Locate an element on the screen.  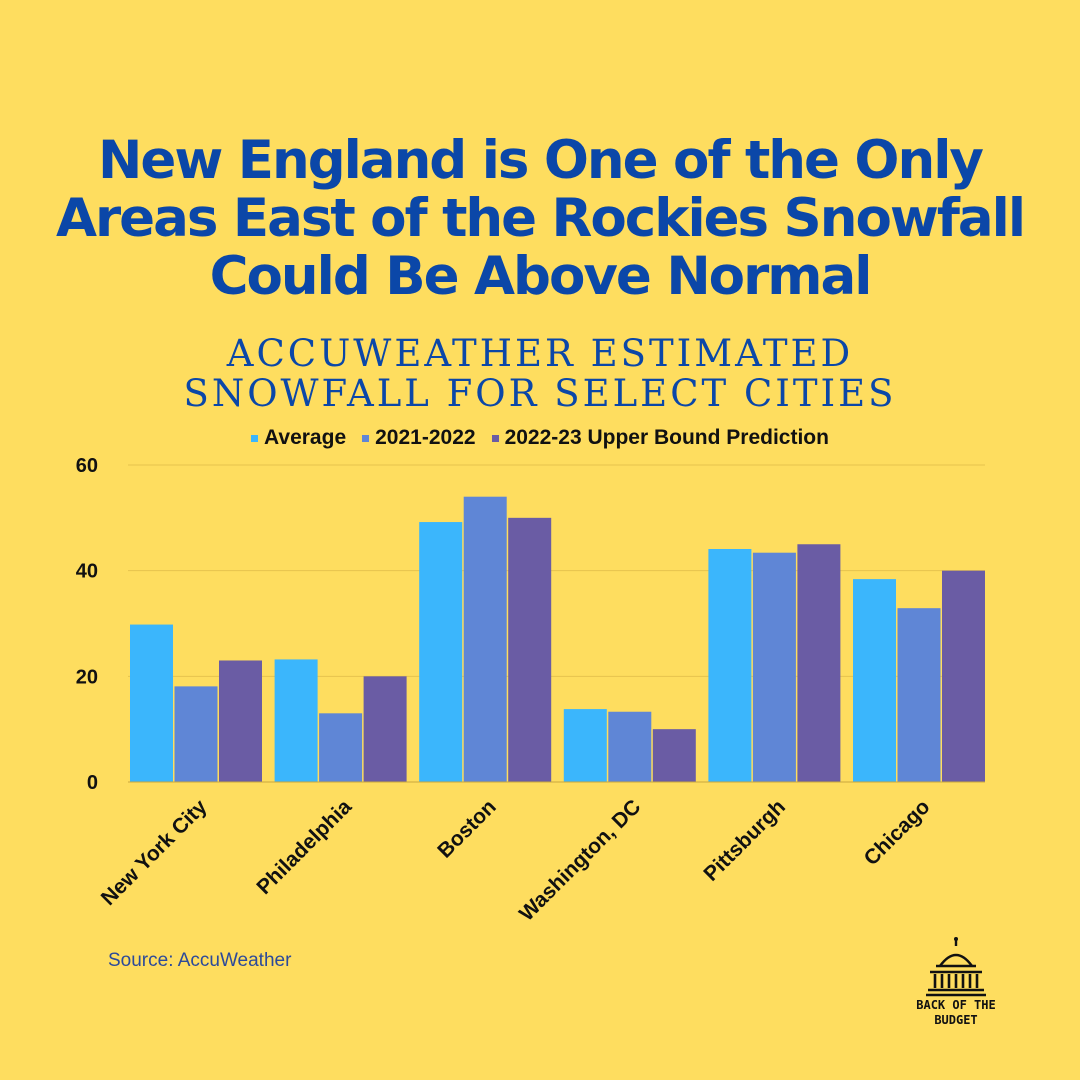
x-tick-label: Boston is located at coordinates (466, 828).